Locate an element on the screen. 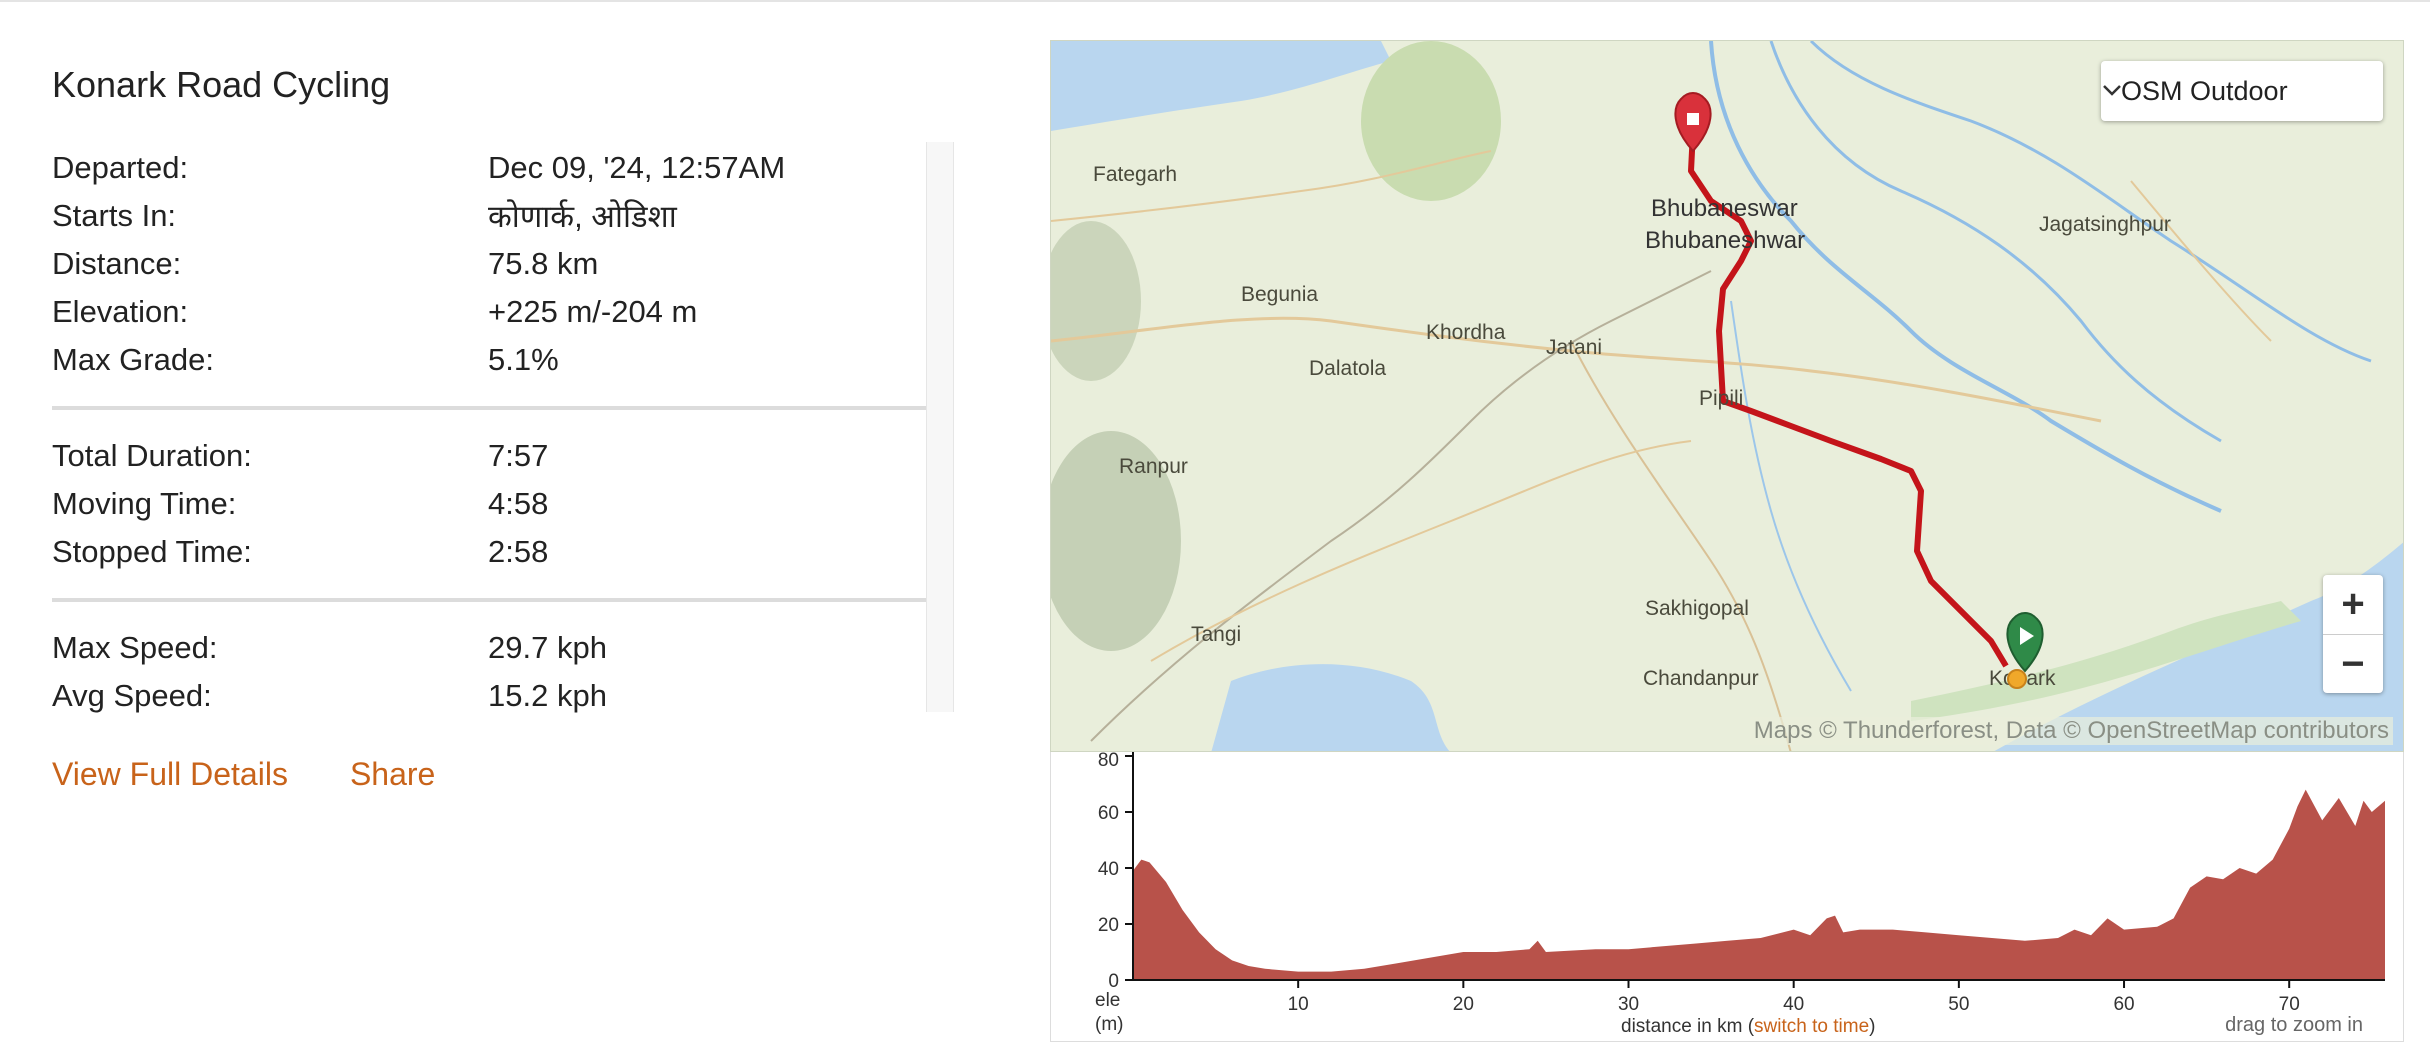 The height and width of the screenshot is (1050, 2430). map-label-konark: Konark is located at coordinates (2022, 678).